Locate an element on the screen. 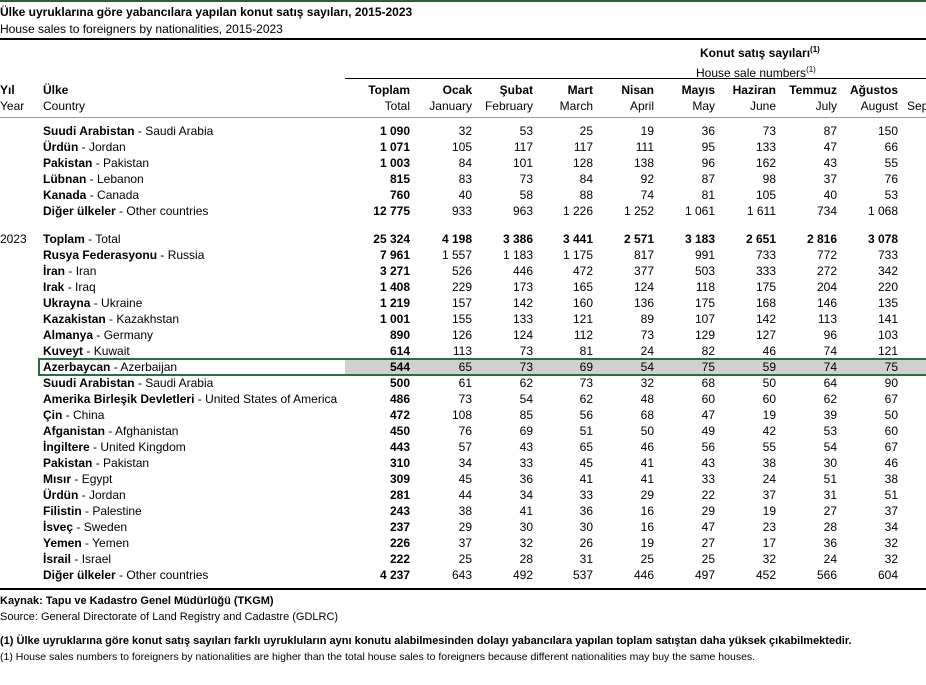  table-row: Kuveyt - Kuwait 614 113 73 81 24 82 46 74 121 is located at coordinates (463, 351).